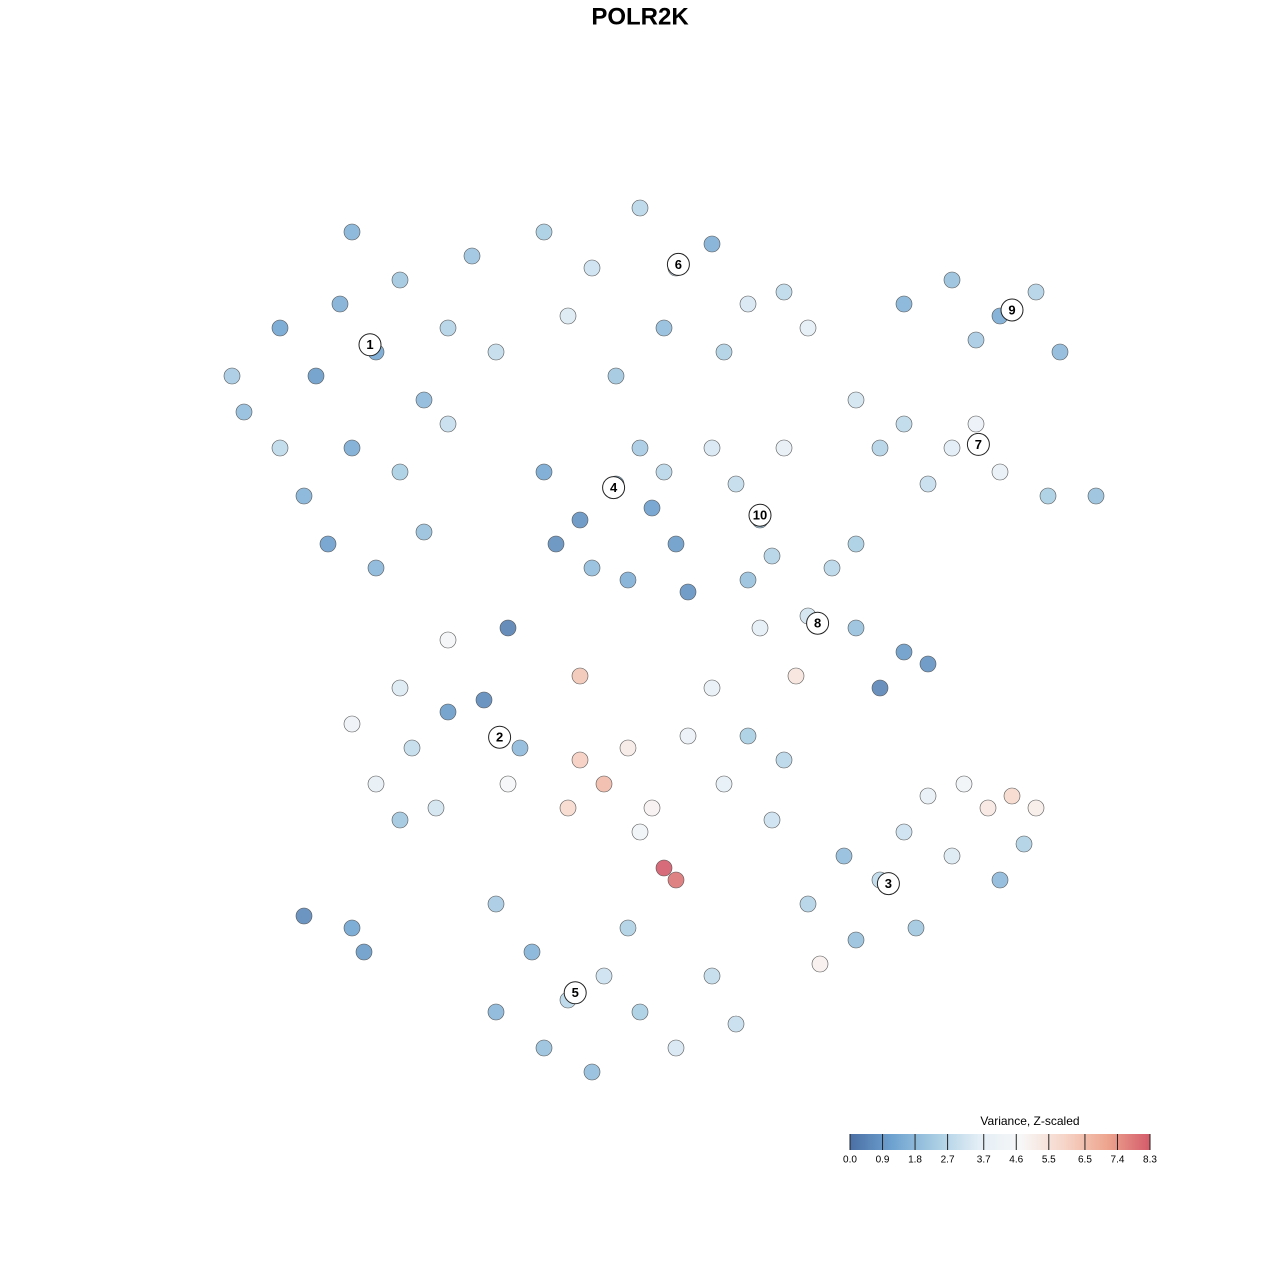 The image size is (1280, 1280). I want to click on cluster-label: 7, so click(978, 444).